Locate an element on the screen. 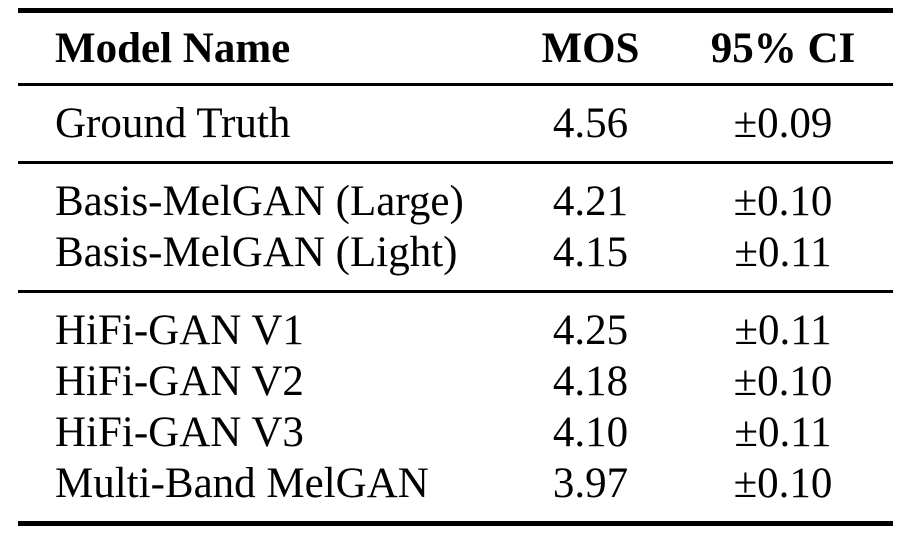 Image resolution: width=897 pixels, height=542 pixels. table-row: HiFi-GAN V3 4.10 ±0.11 is located at coordinates (455, 432).